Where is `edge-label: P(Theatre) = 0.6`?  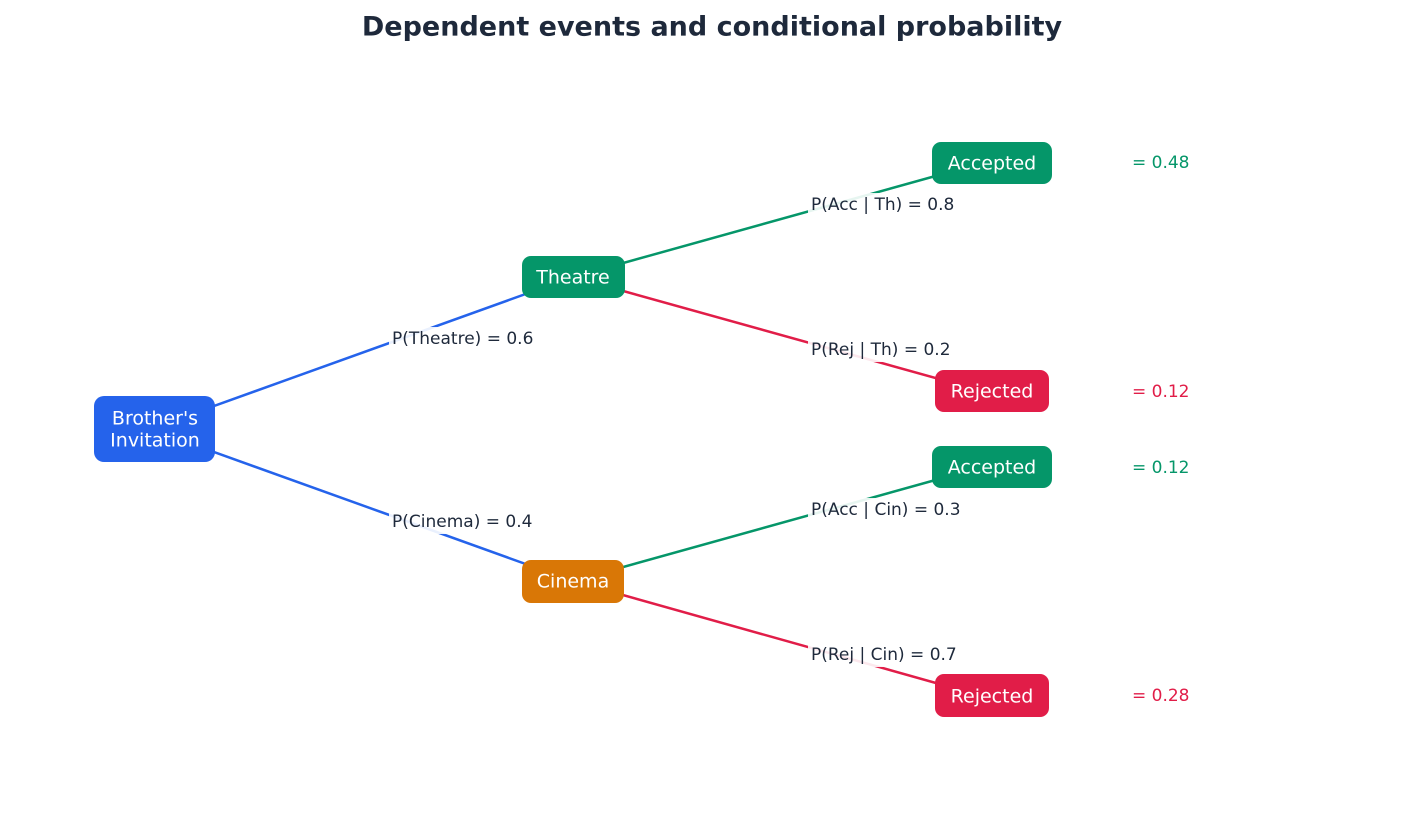
edge-label: P(Theatre) = 0.6 is located at coordinates (462, 339).